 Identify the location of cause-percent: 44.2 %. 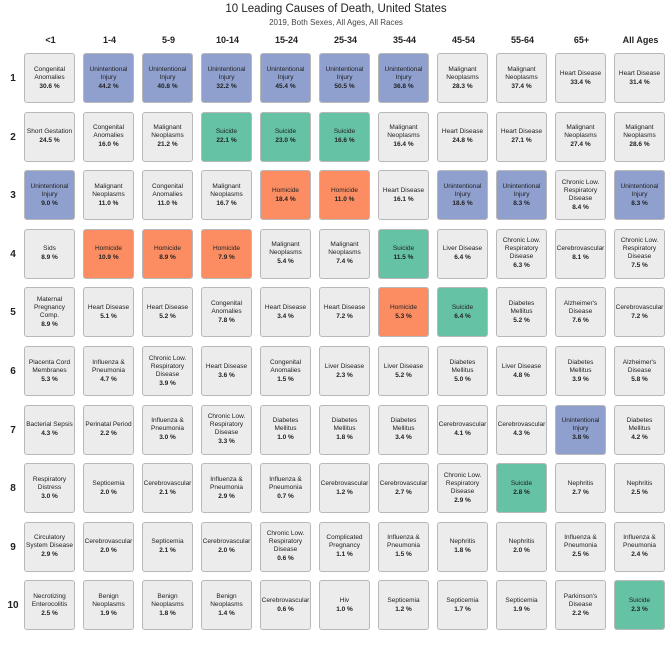
(108, 86).